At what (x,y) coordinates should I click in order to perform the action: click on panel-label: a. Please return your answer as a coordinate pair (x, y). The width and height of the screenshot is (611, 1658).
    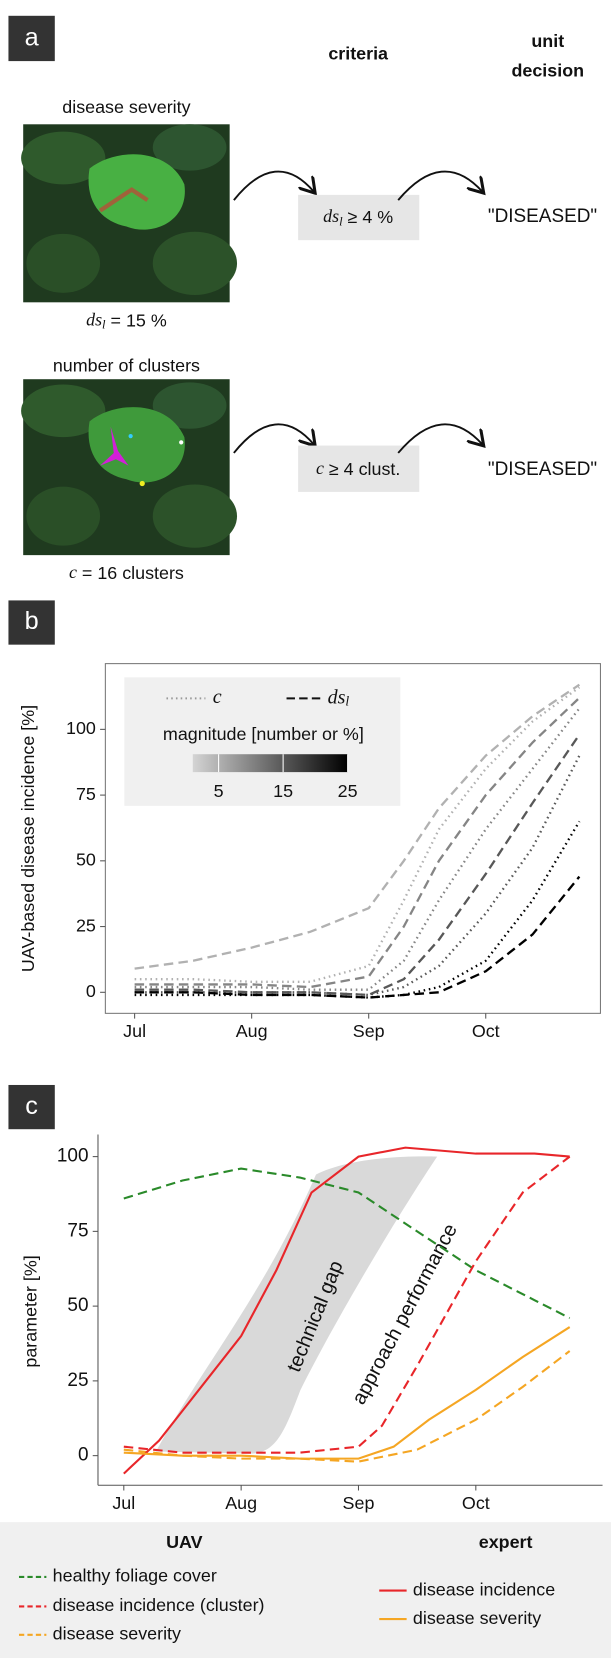
    Looking at the image, I should click on (32, 38).